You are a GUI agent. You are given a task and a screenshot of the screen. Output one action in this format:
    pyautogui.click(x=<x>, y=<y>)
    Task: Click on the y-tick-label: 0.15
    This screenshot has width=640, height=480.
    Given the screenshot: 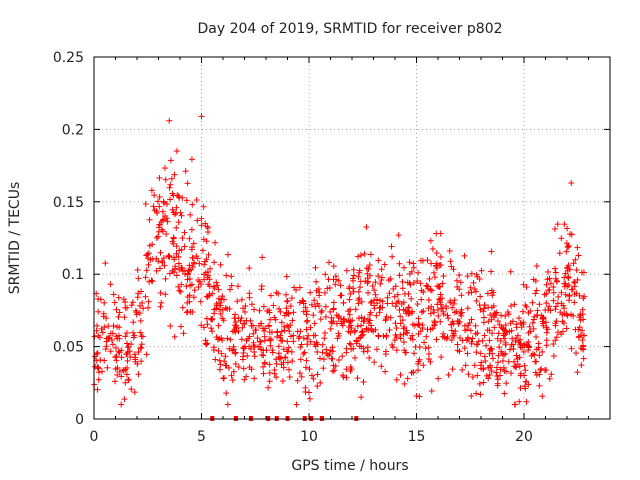 What is the action you would take?
    pyautogui.click(x=68, y=203)
    